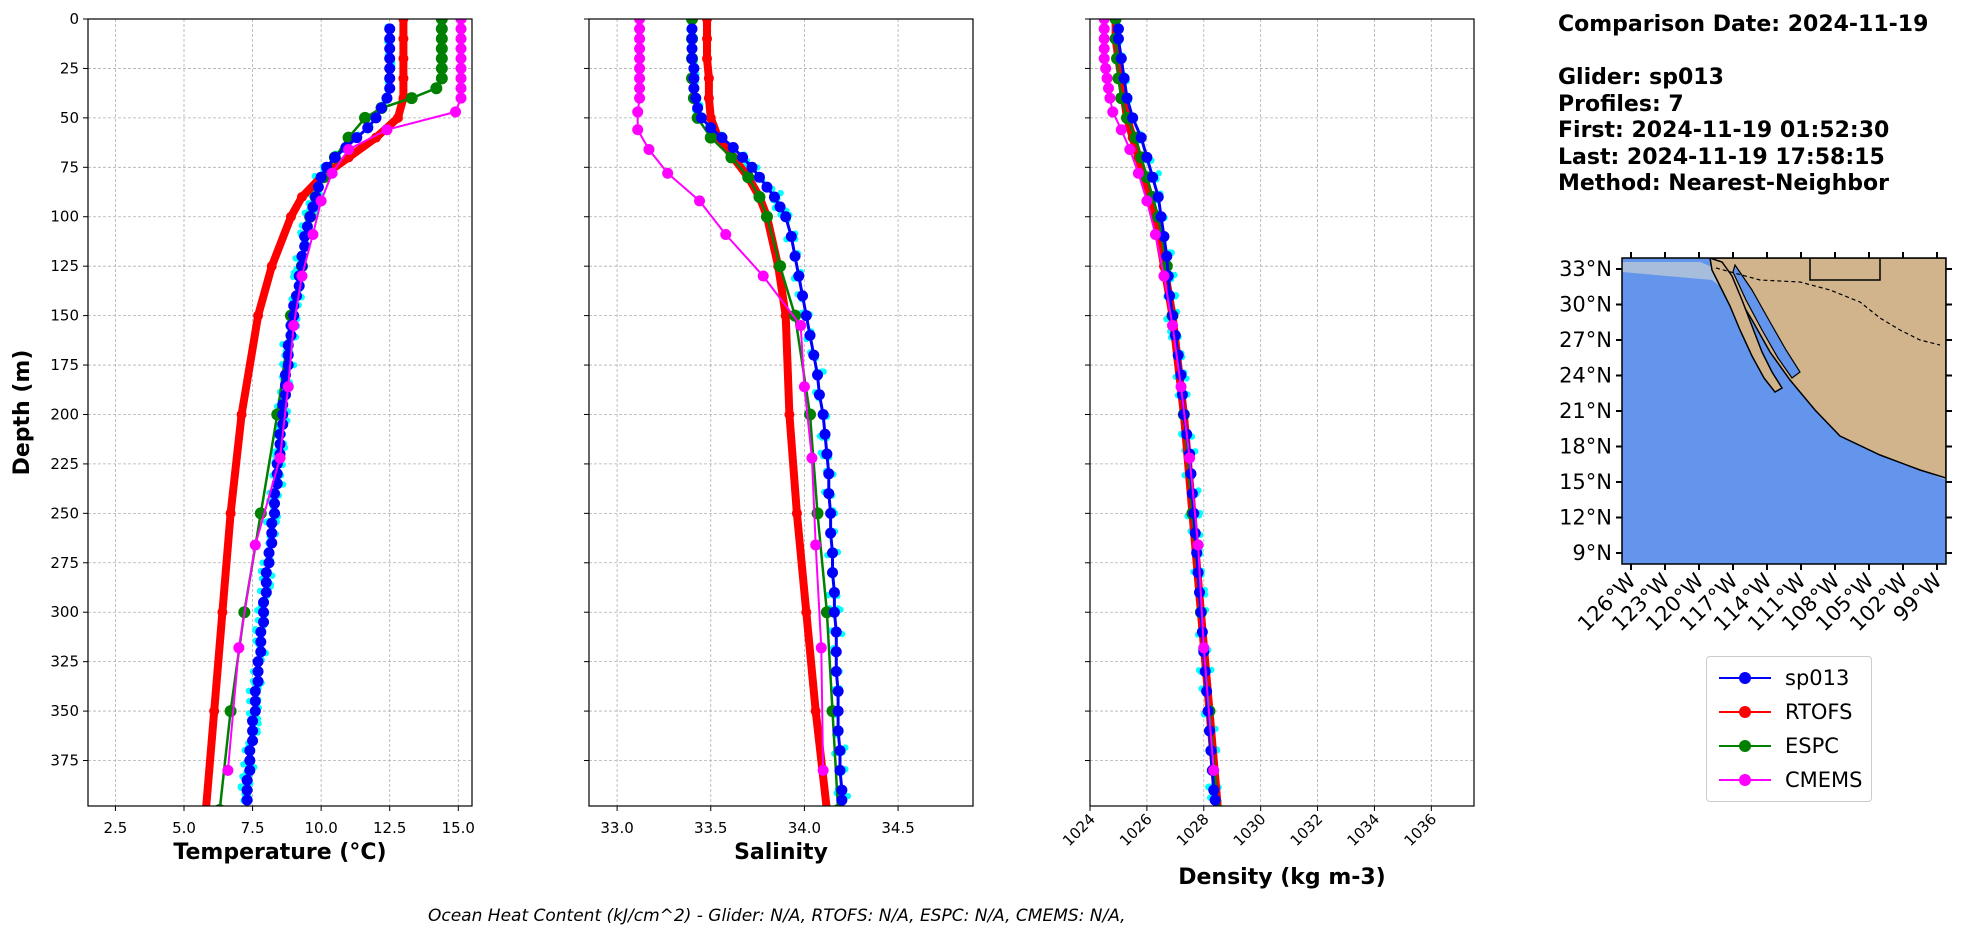  What do you see at coordinates (74, 19) in the screenshot?
I see `y-tick-label: 0` at bounding box center [74, 19].